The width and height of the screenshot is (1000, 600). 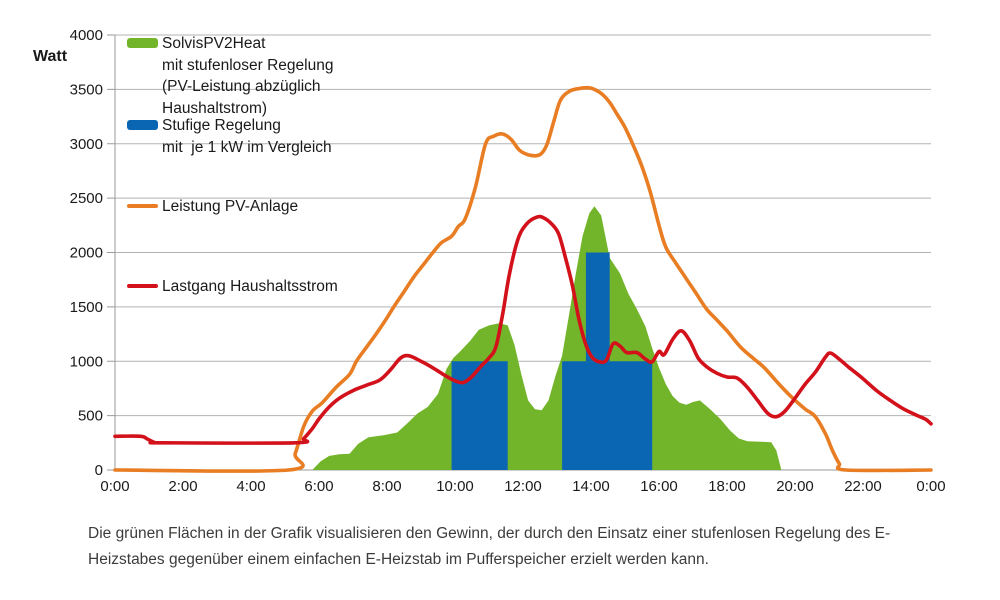 What do you see at coordinates (90, 416) in the screenshot?
I see `y-tick-label: 500` at bounding box center [90, 416].